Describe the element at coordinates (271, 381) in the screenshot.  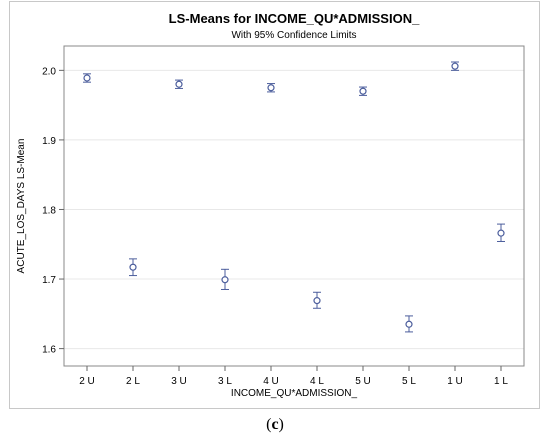
I see `x-tick-label: 4 U` at that location.